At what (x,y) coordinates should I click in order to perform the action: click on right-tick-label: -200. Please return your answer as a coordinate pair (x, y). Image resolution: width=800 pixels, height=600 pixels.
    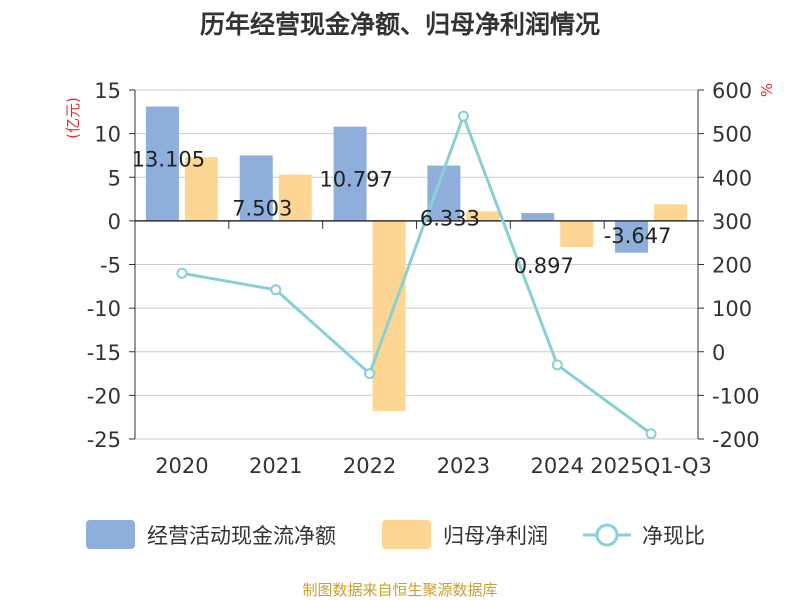
    Looking at the image, I should click on (736, 440).